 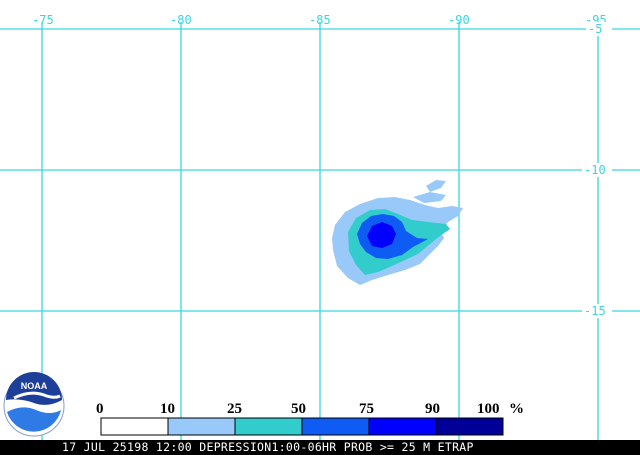 I want to click on caption-bar, so click(x=320, y=447).